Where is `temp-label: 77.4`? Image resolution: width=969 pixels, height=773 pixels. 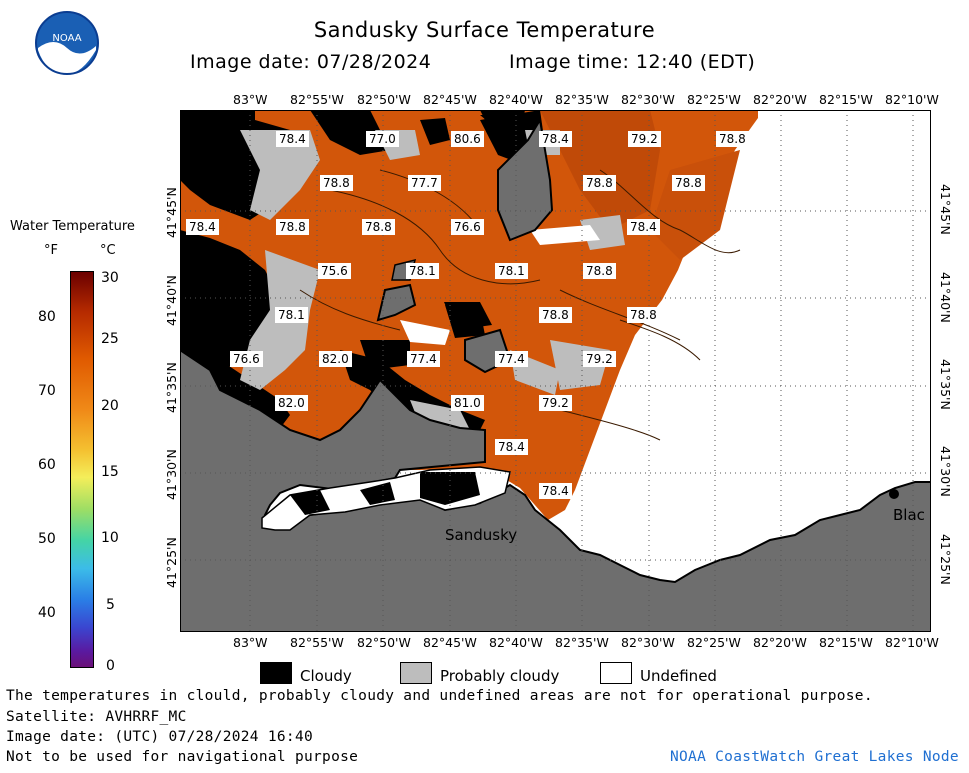
temp-label: 77.4 is located at coordinates (511, 359).